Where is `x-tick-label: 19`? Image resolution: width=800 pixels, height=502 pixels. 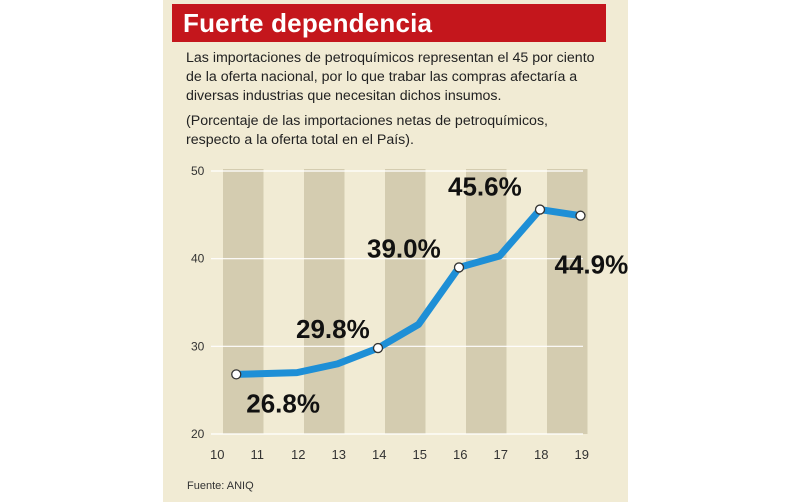
x-tick-label: 19 is located at coordinates (582, 454).